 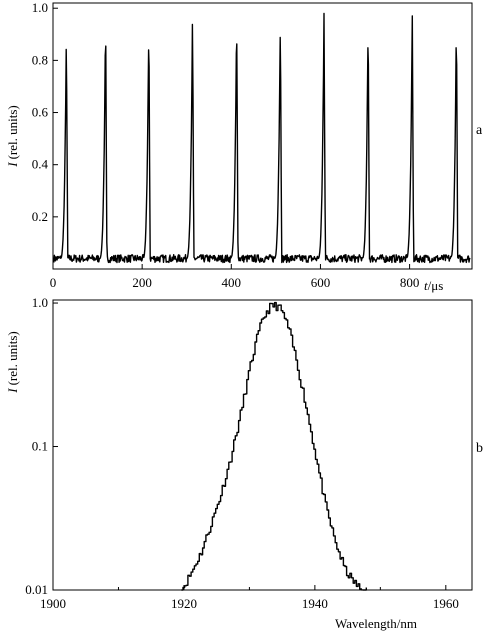 I want to click on panel-b-y-tick-label: 0.1, so click(x=40, y=446).